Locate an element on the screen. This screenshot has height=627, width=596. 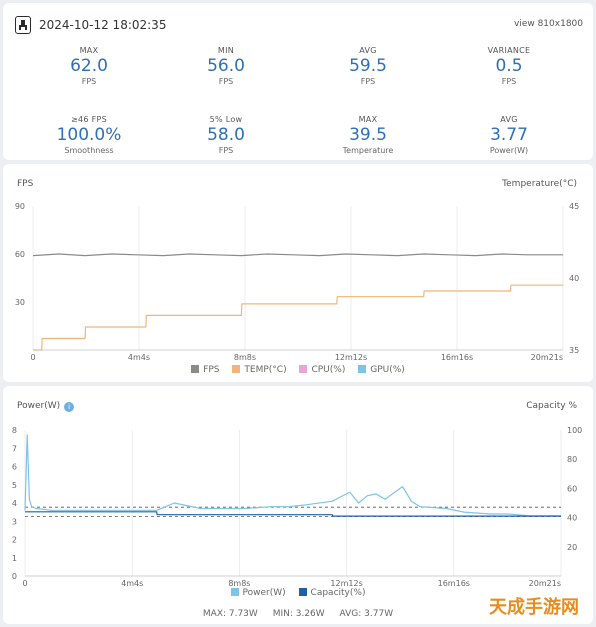
fps-legend: FPS TEMP(°C) CPU(%) GPU(%) is located at coordinates (298, 370).